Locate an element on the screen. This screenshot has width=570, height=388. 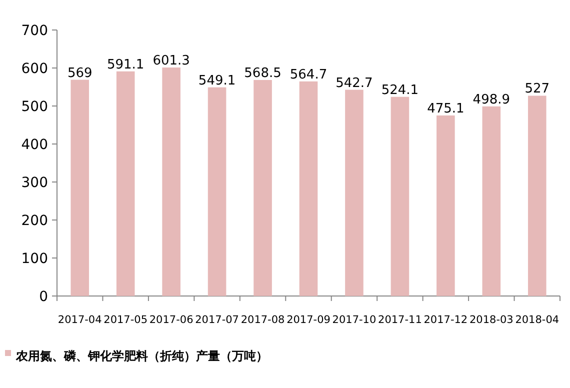
x-tick-label: 2017-04 is located at coordinates (80, 320).